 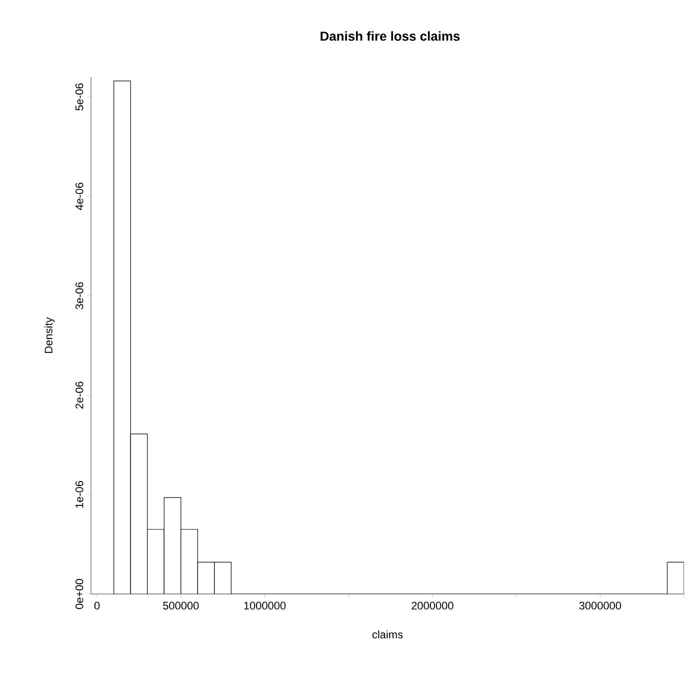 I want to click on x-tick-label: 0, so click(x=97, y=606).